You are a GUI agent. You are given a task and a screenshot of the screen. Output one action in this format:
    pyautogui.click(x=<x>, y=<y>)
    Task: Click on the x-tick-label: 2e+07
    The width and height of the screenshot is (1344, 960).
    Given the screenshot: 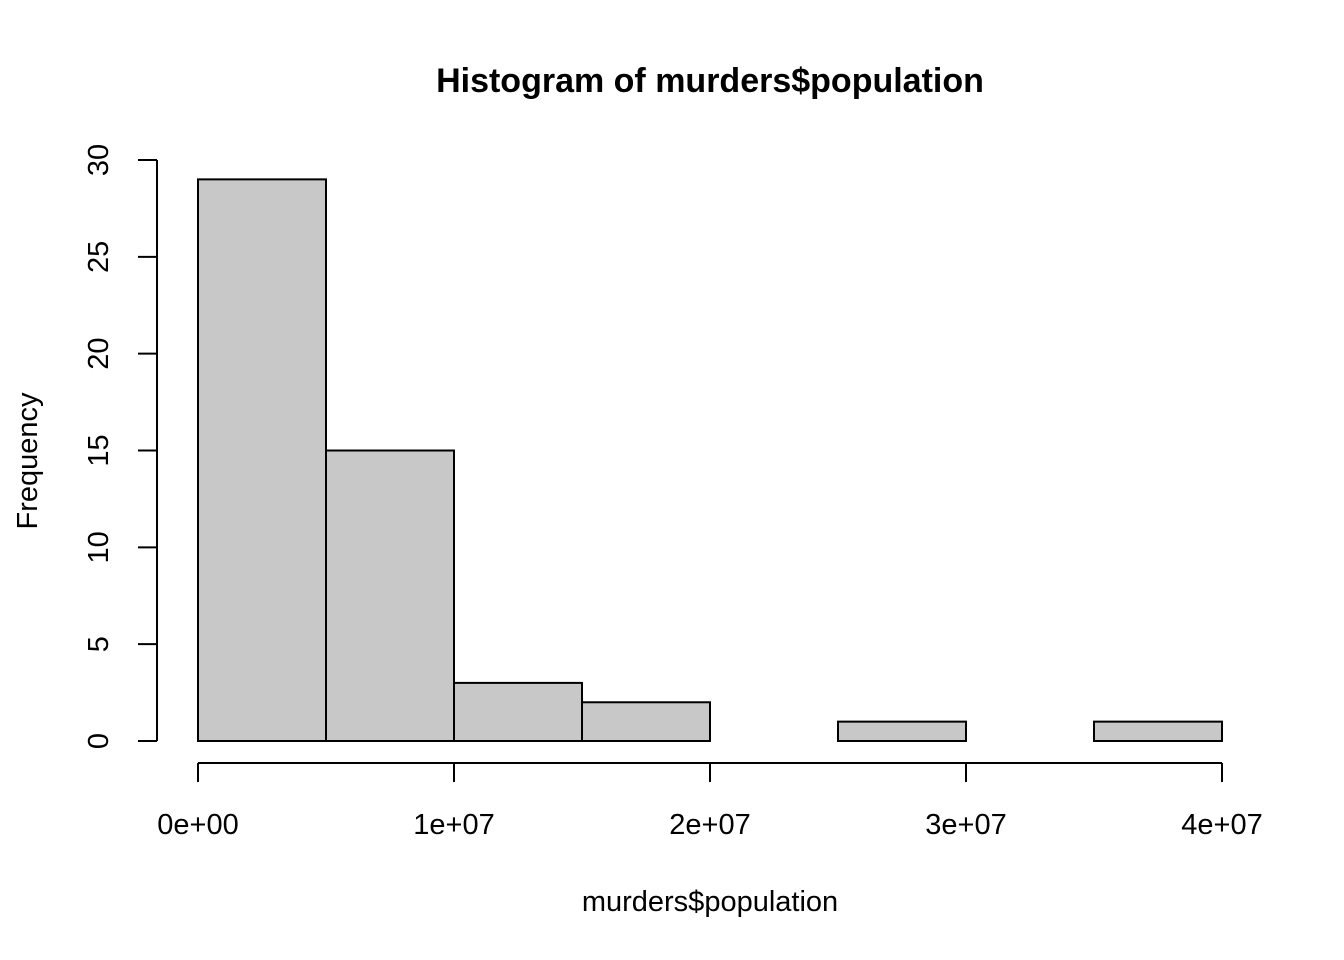 What is the action you would take?
    pyautogui.click(x=709, y=825)
    